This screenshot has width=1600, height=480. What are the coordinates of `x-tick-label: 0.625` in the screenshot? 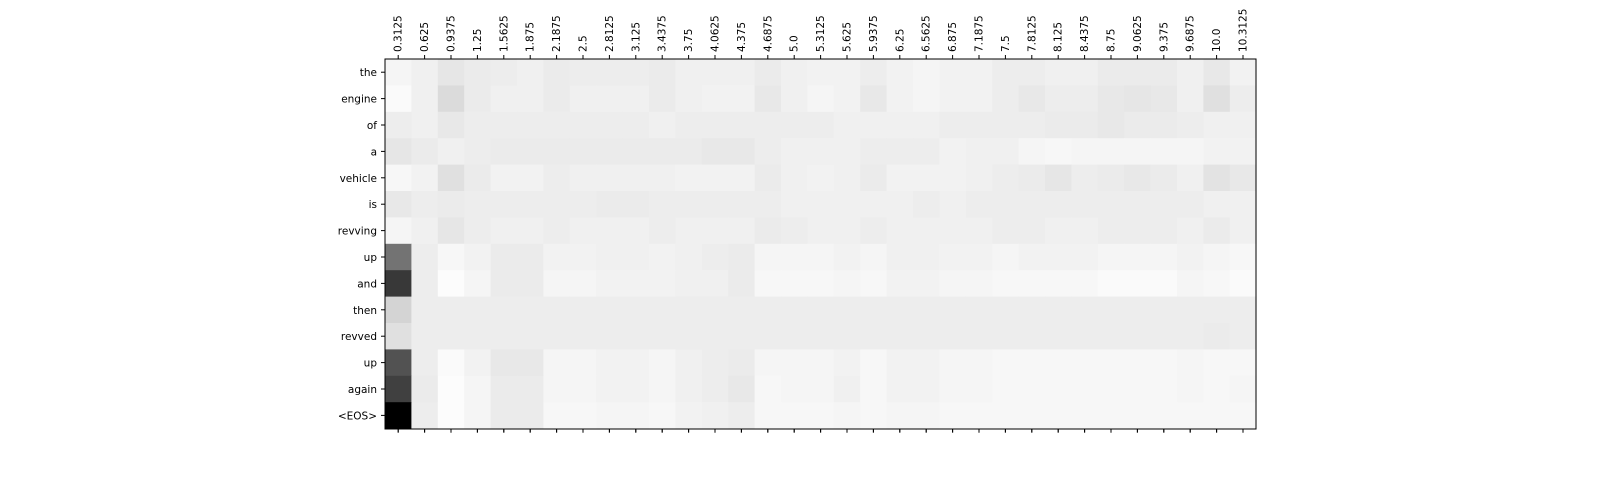 It's located at (425, 37).